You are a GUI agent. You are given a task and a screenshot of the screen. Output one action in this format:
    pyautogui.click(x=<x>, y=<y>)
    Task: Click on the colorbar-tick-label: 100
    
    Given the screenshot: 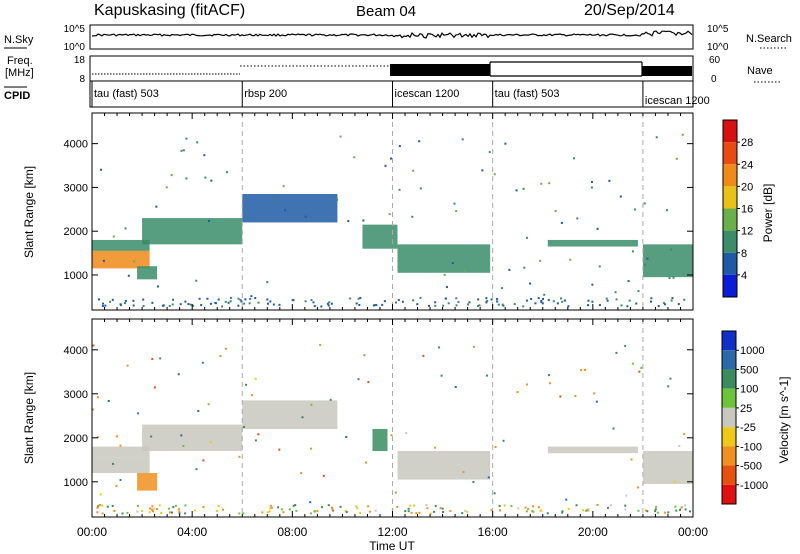 What is the action you would take?
    pyautogui.click(x=749, y=390)
    